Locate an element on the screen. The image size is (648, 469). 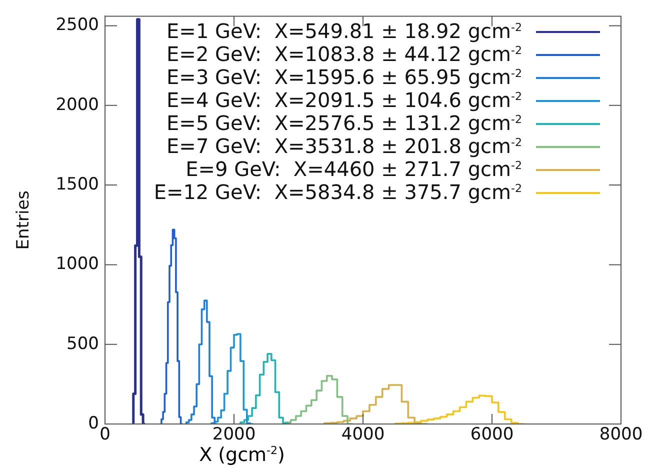
legend-label: E=4 GeV: X=2091.5 ± 104.6 gcm$^{-2}$ is located at coordinates (344, 100).